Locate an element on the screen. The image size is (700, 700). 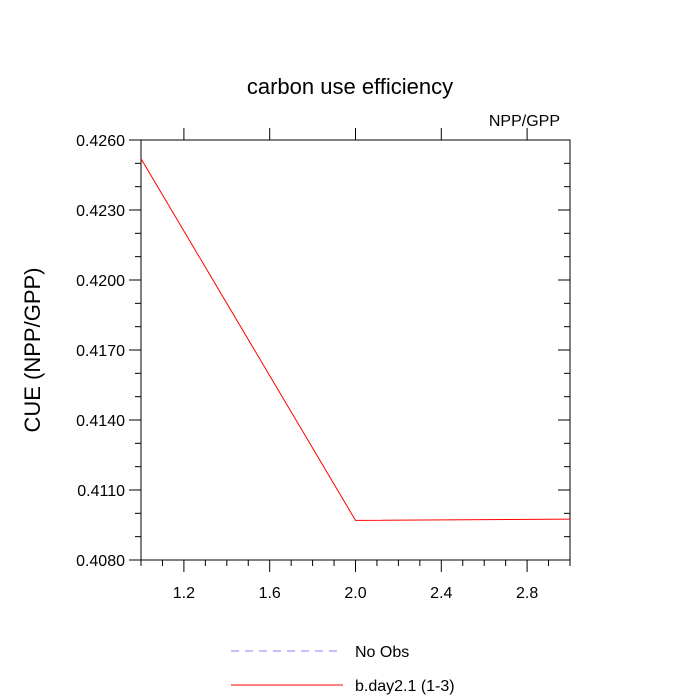
legend-label-0: No Obs is located at coordinates (382, 652).